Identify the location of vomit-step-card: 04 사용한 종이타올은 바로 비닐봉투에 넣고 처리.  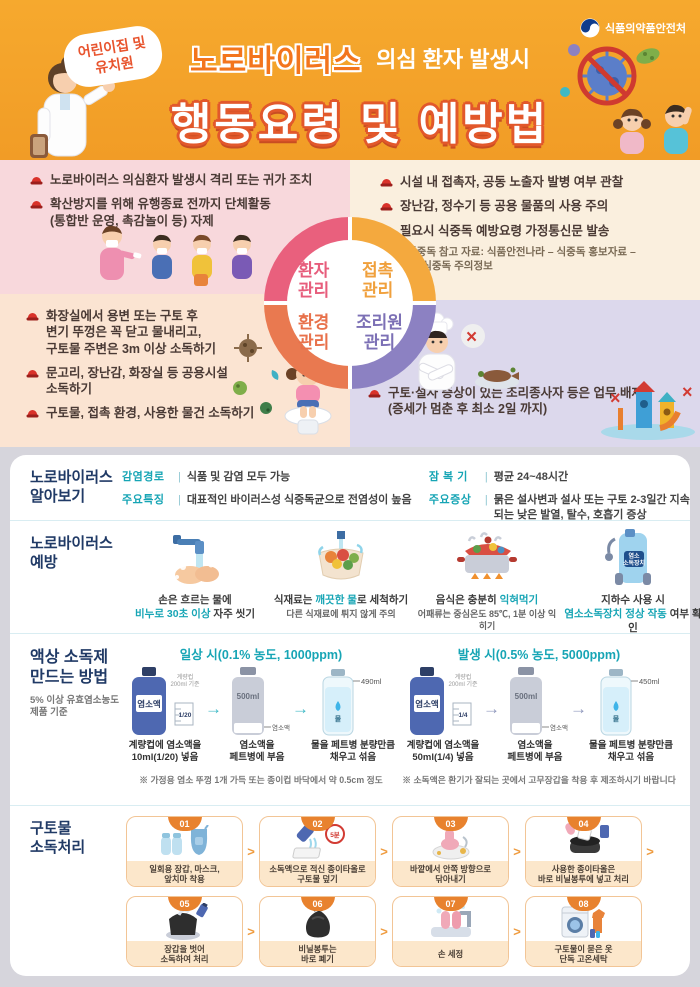
(583, 851).